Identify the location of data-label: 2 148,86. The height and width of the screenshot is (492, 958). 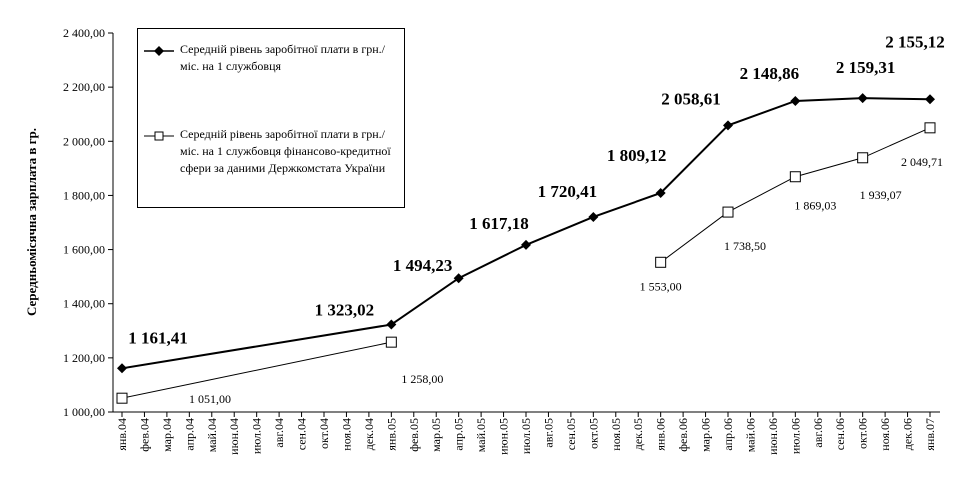
(770, 73).